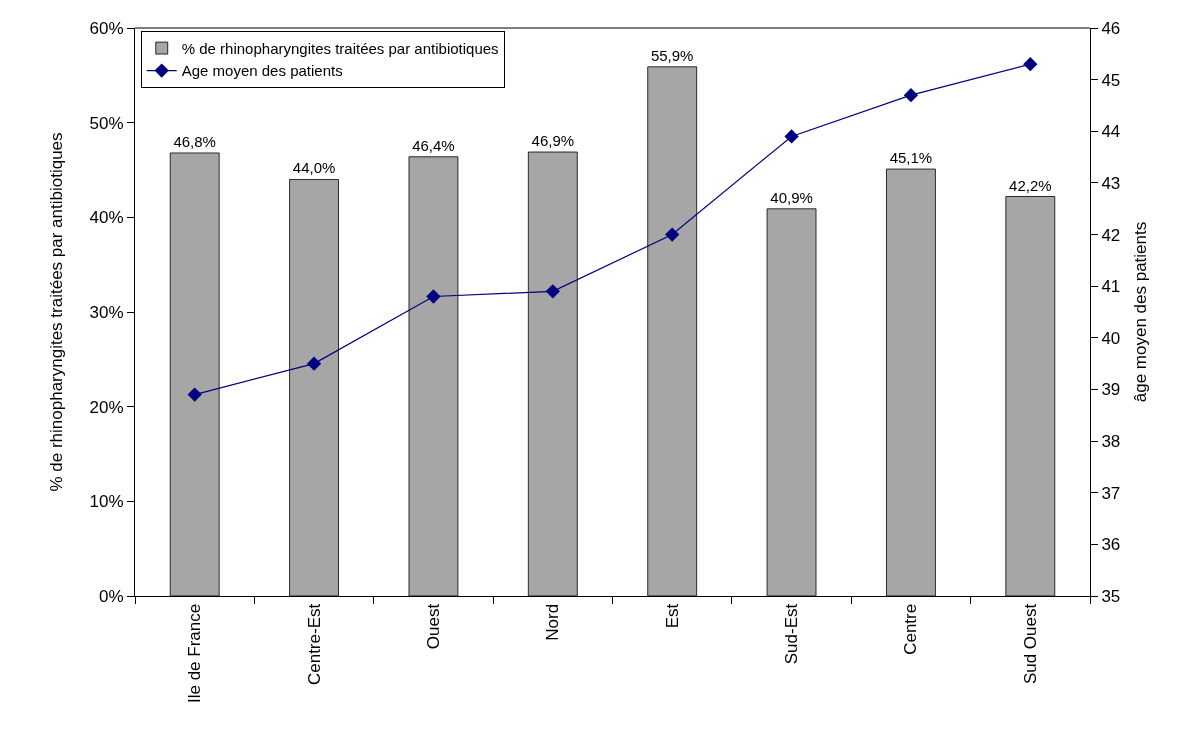 Image resolution: width=1179 pixels, height=749 pixels. Describe the element at coordinates (1111, 338) in the screenshot. I see `y2-tick-label: 40` at that location.